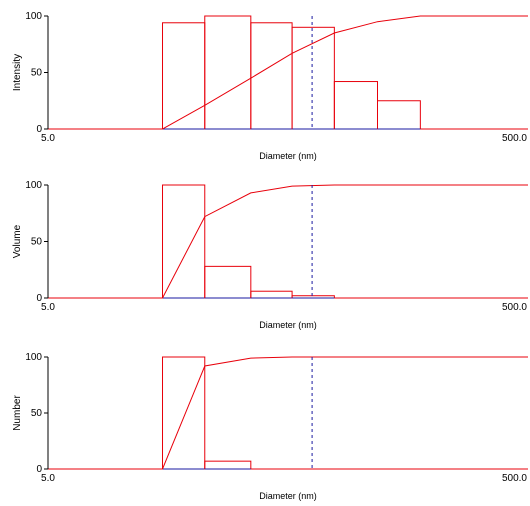 Image resolution: width=530 pixels, height=506 pixels. What do you see at coordinates (17, 241) in the screenshot?
I see `y-axis-label: Volume` at bounding box center [17, 241].